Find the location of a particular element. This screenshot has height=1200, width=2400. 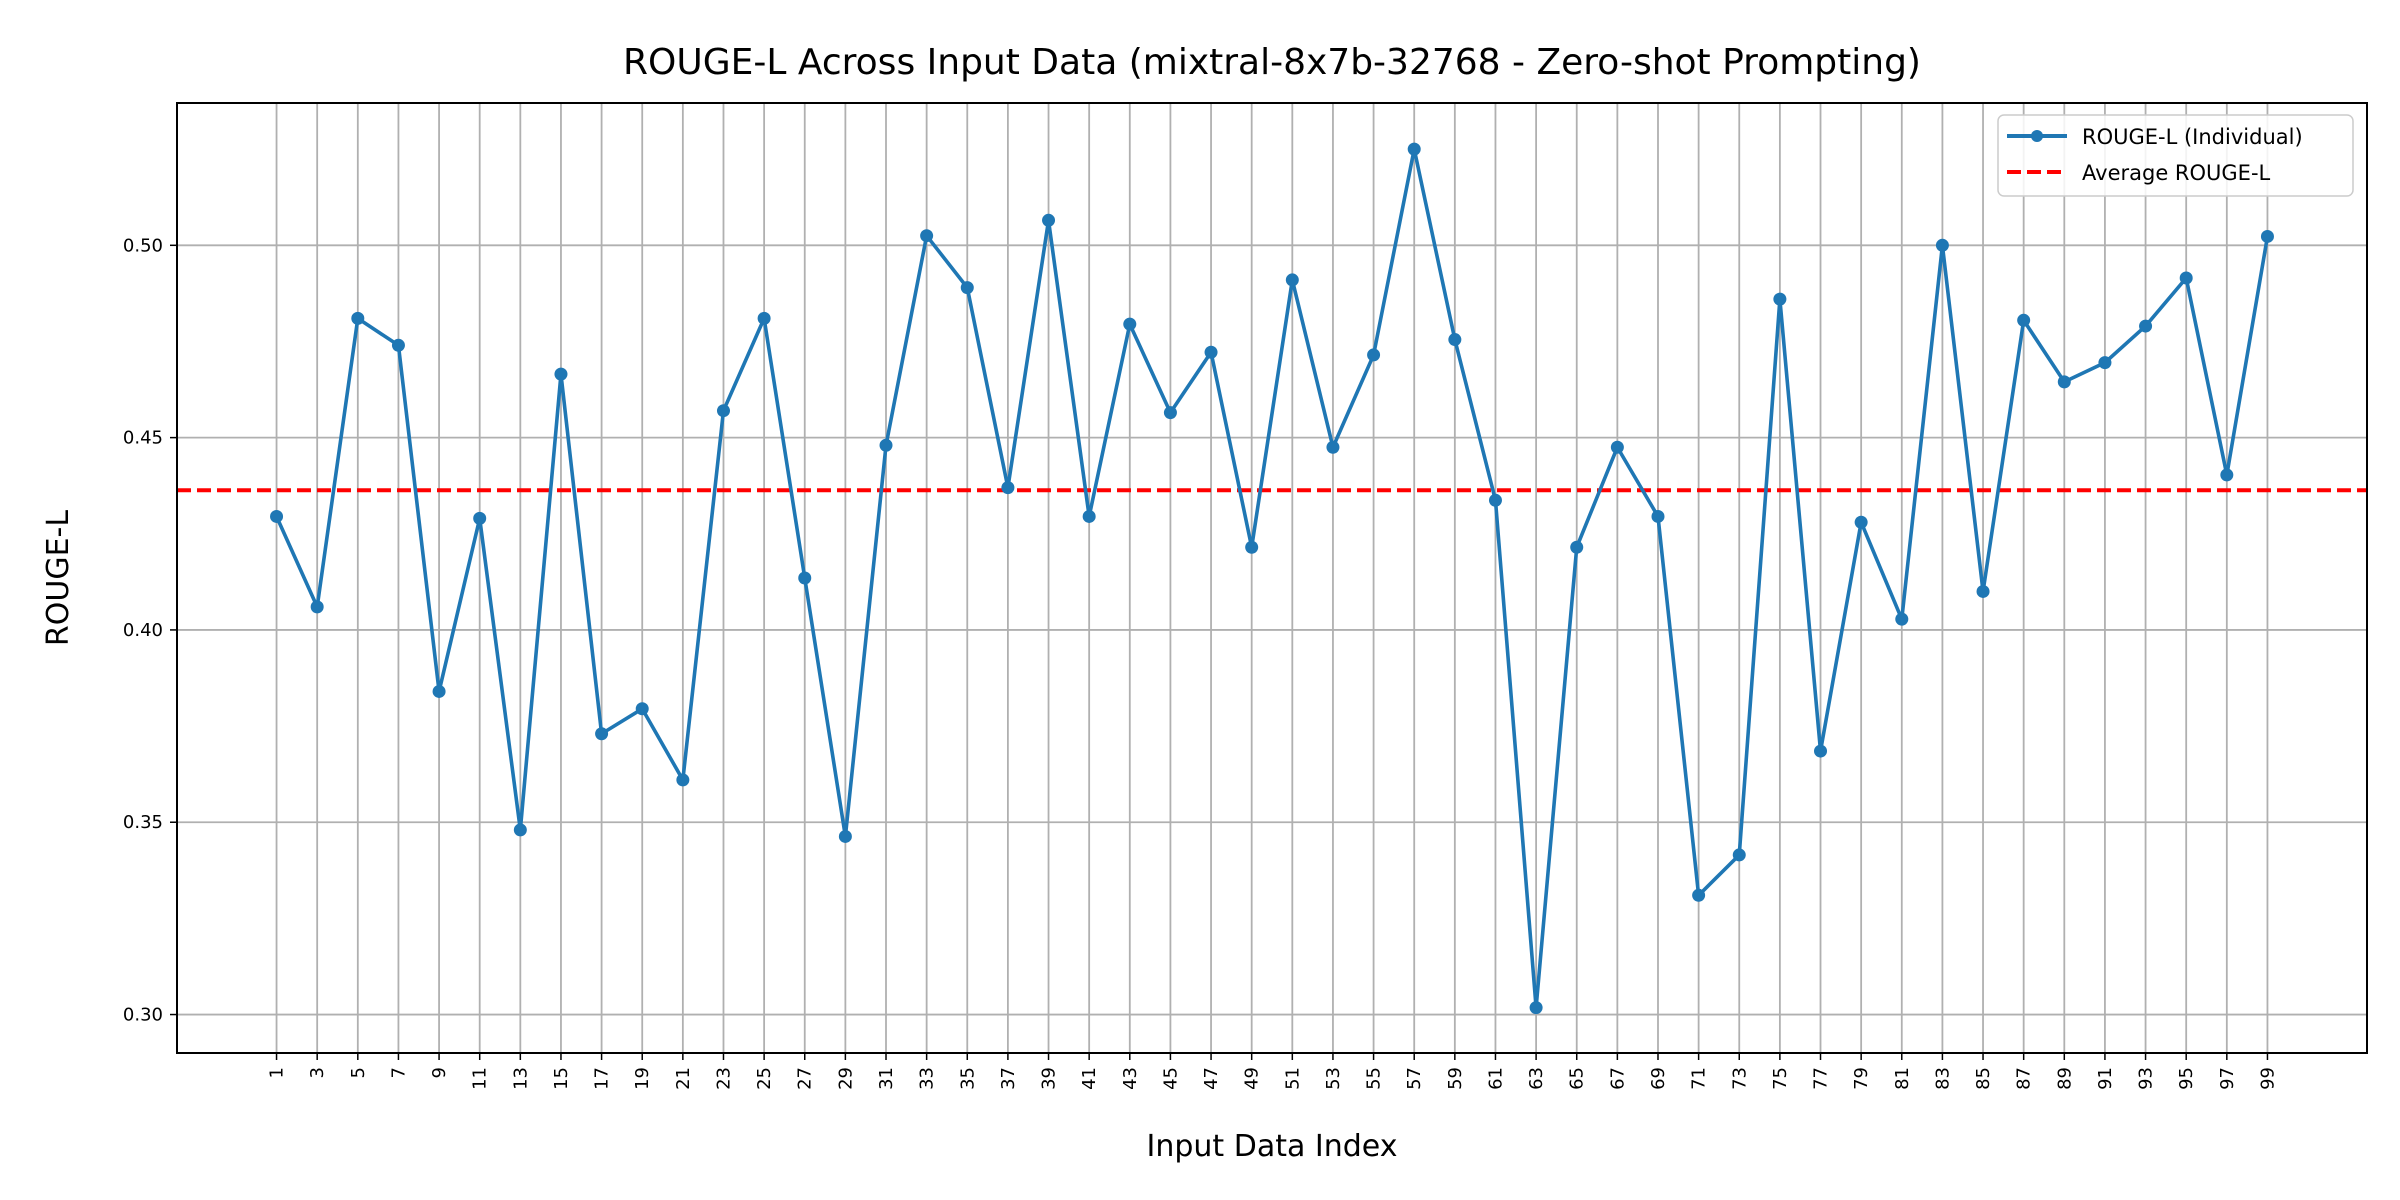

x-tick-label: 53 is located at coordinates (1333, 1078).